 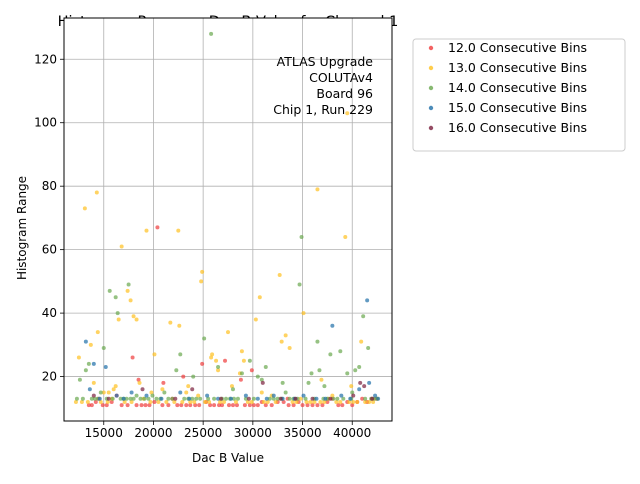 I want to click on legend-label: 12.0 Consecutive Bins, so click(x=517, y=47).